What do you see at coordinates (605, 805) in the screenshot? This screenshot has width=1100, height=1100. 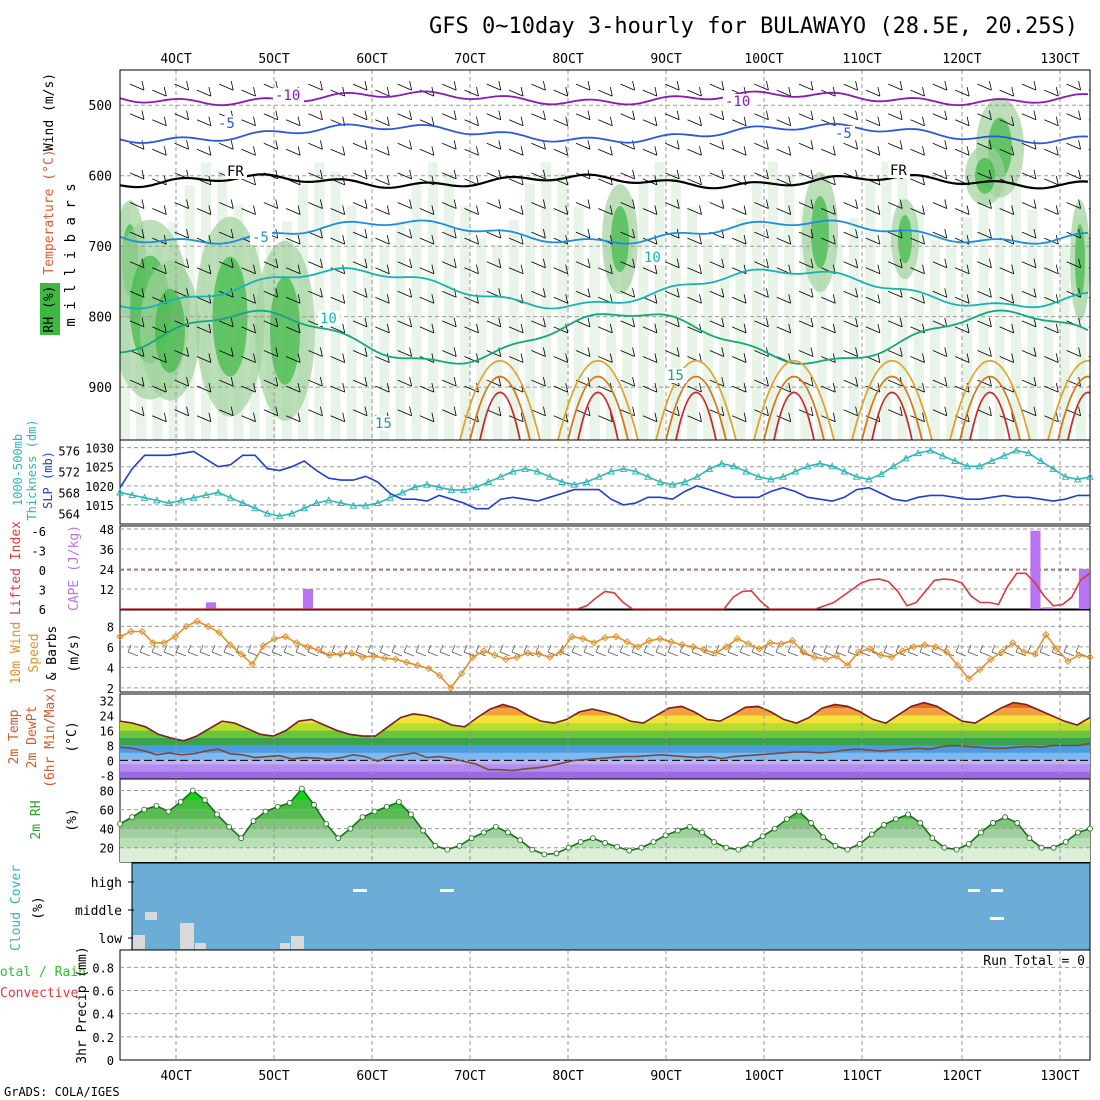 I see `rh-band` at bounding box center [605, 805].